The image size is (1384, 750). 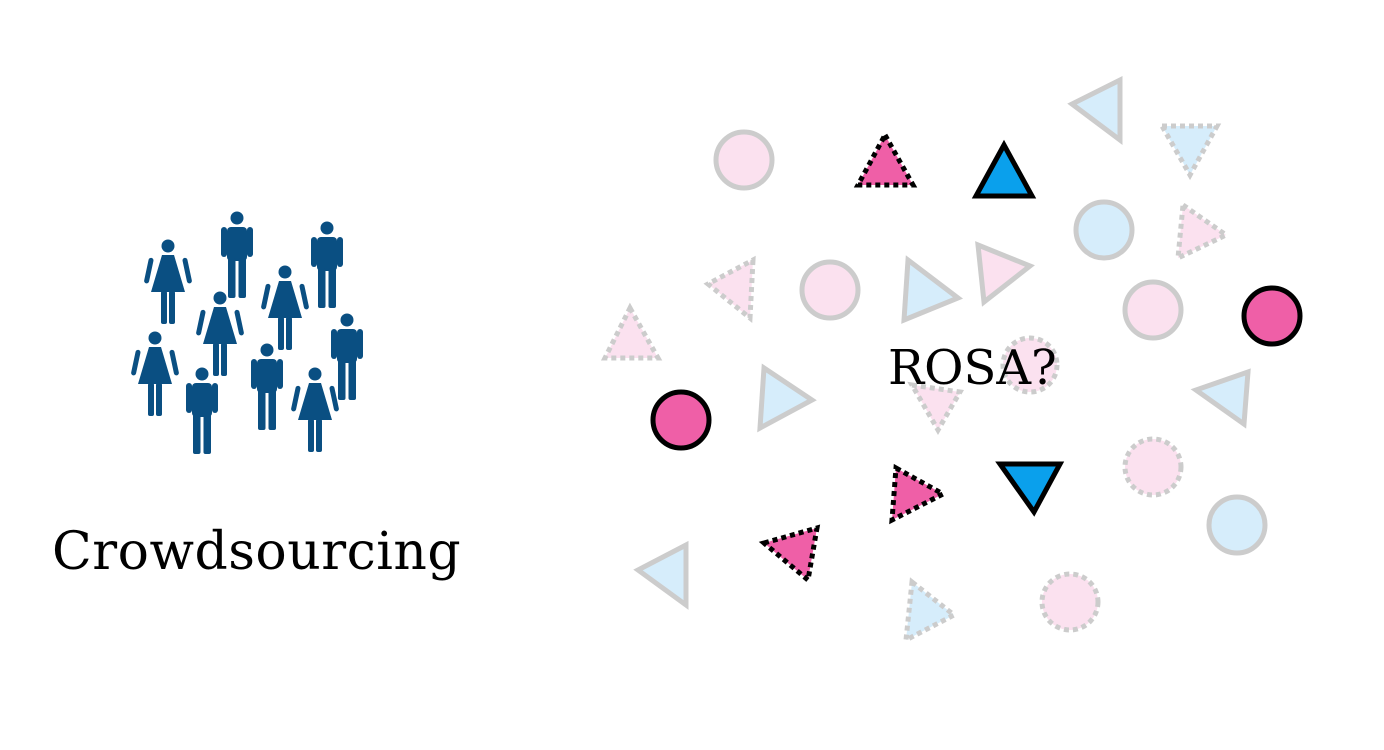 What do you see at coordinates (1004, 169) in the screenshot?
I see `blue-triangle` at bounding box center [1004, 169].